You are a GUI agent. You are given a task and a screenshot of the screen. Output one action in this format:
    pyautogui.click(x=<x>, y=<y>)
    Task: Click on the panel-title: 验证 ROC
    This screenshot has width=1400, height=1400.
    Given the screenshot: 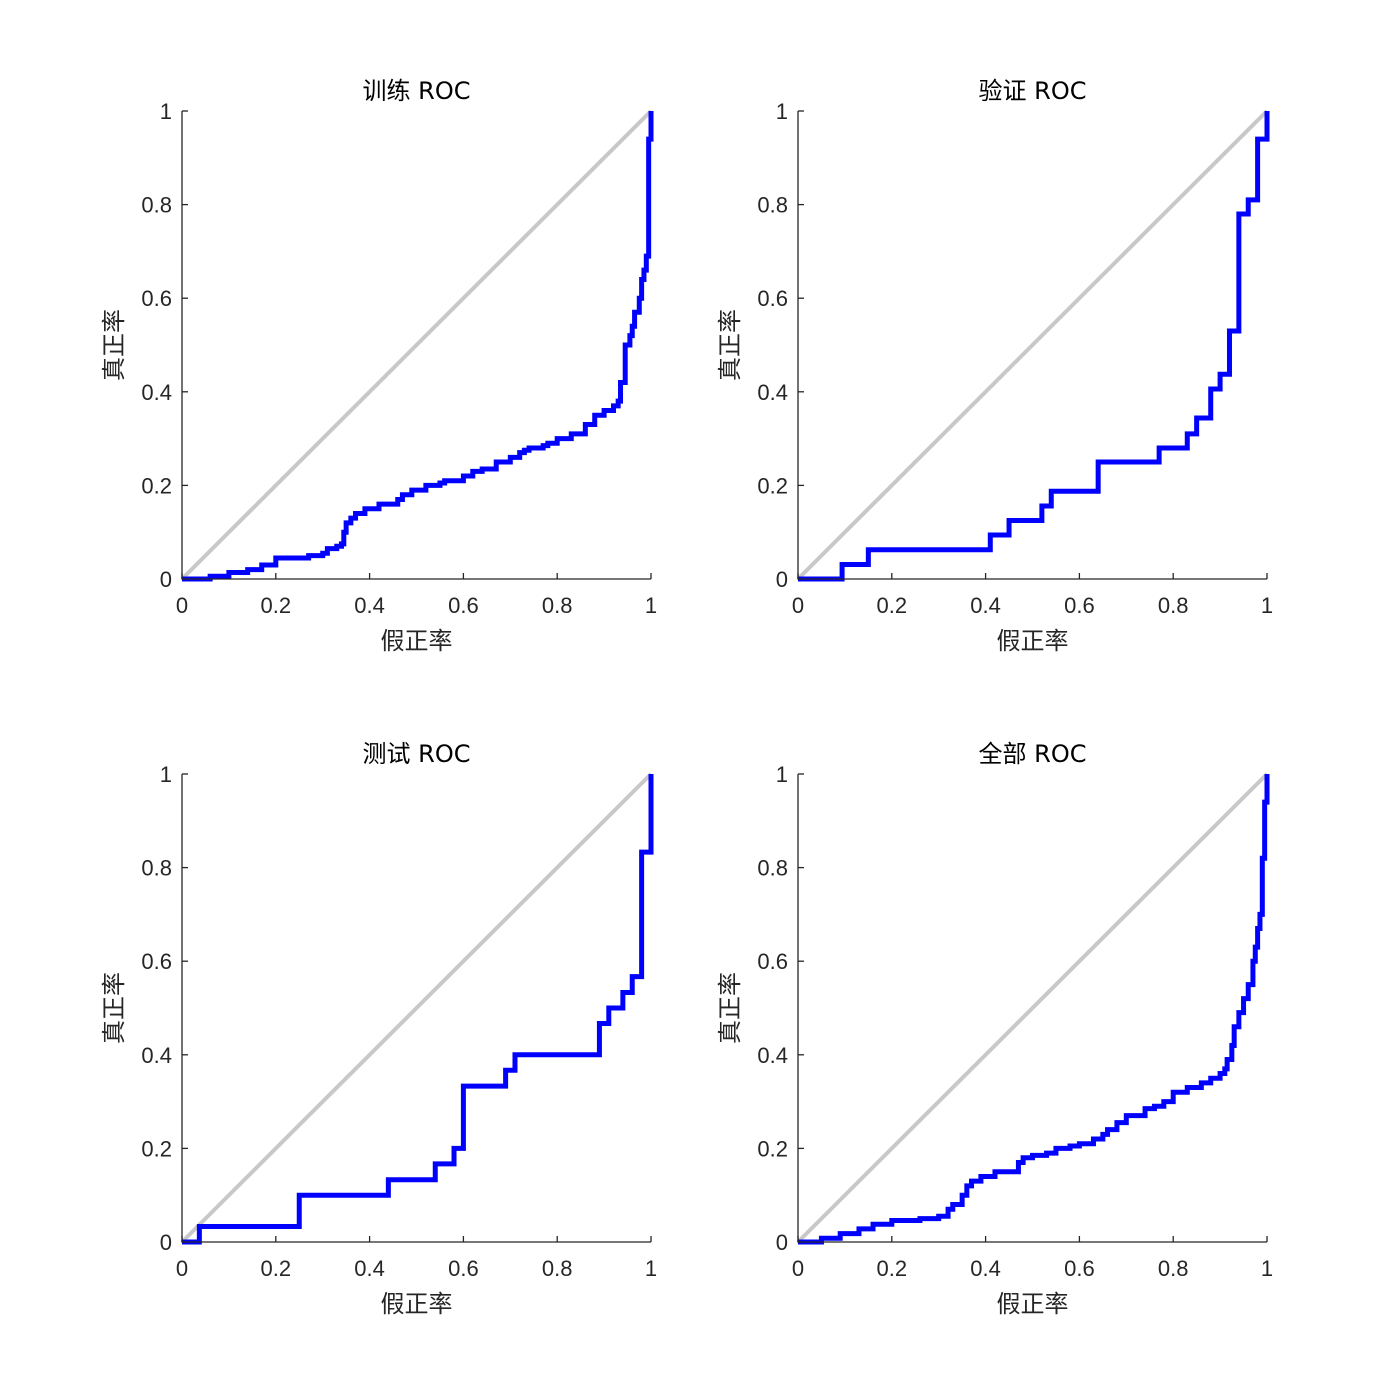 What is the action you would take?
    pyautogui.click(x=1033, y=91)
    